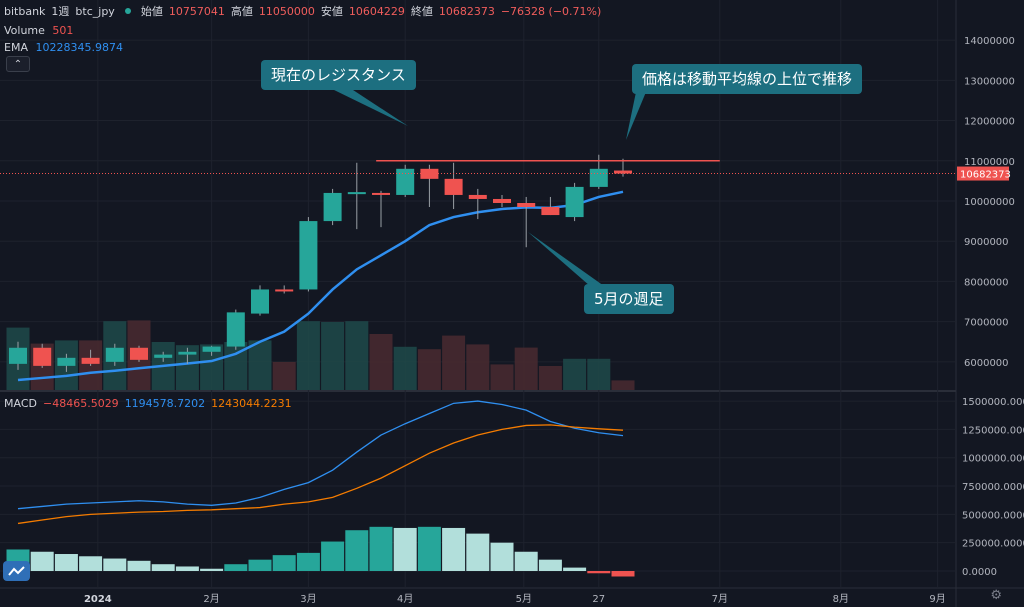 This screenshot has width=1024, height=607. What do you see at coordinates (98, 599) in the screenshot?
I see `time-tick-label: 2024` at bounding box center [98, 599].